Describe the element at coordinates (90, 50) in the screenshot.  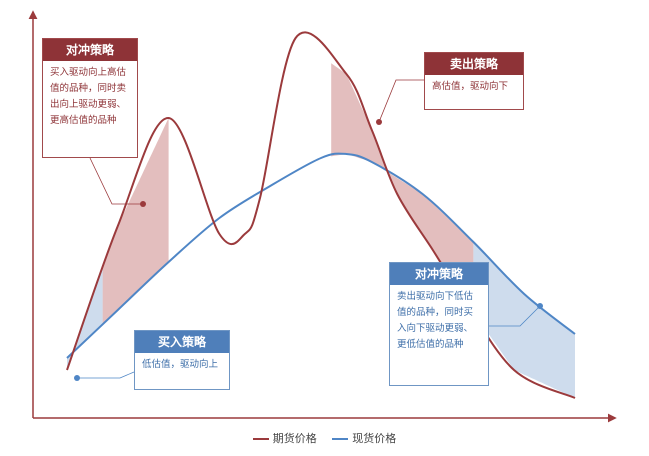
I see `hedge-buy-title: 对冲策略` at that location.